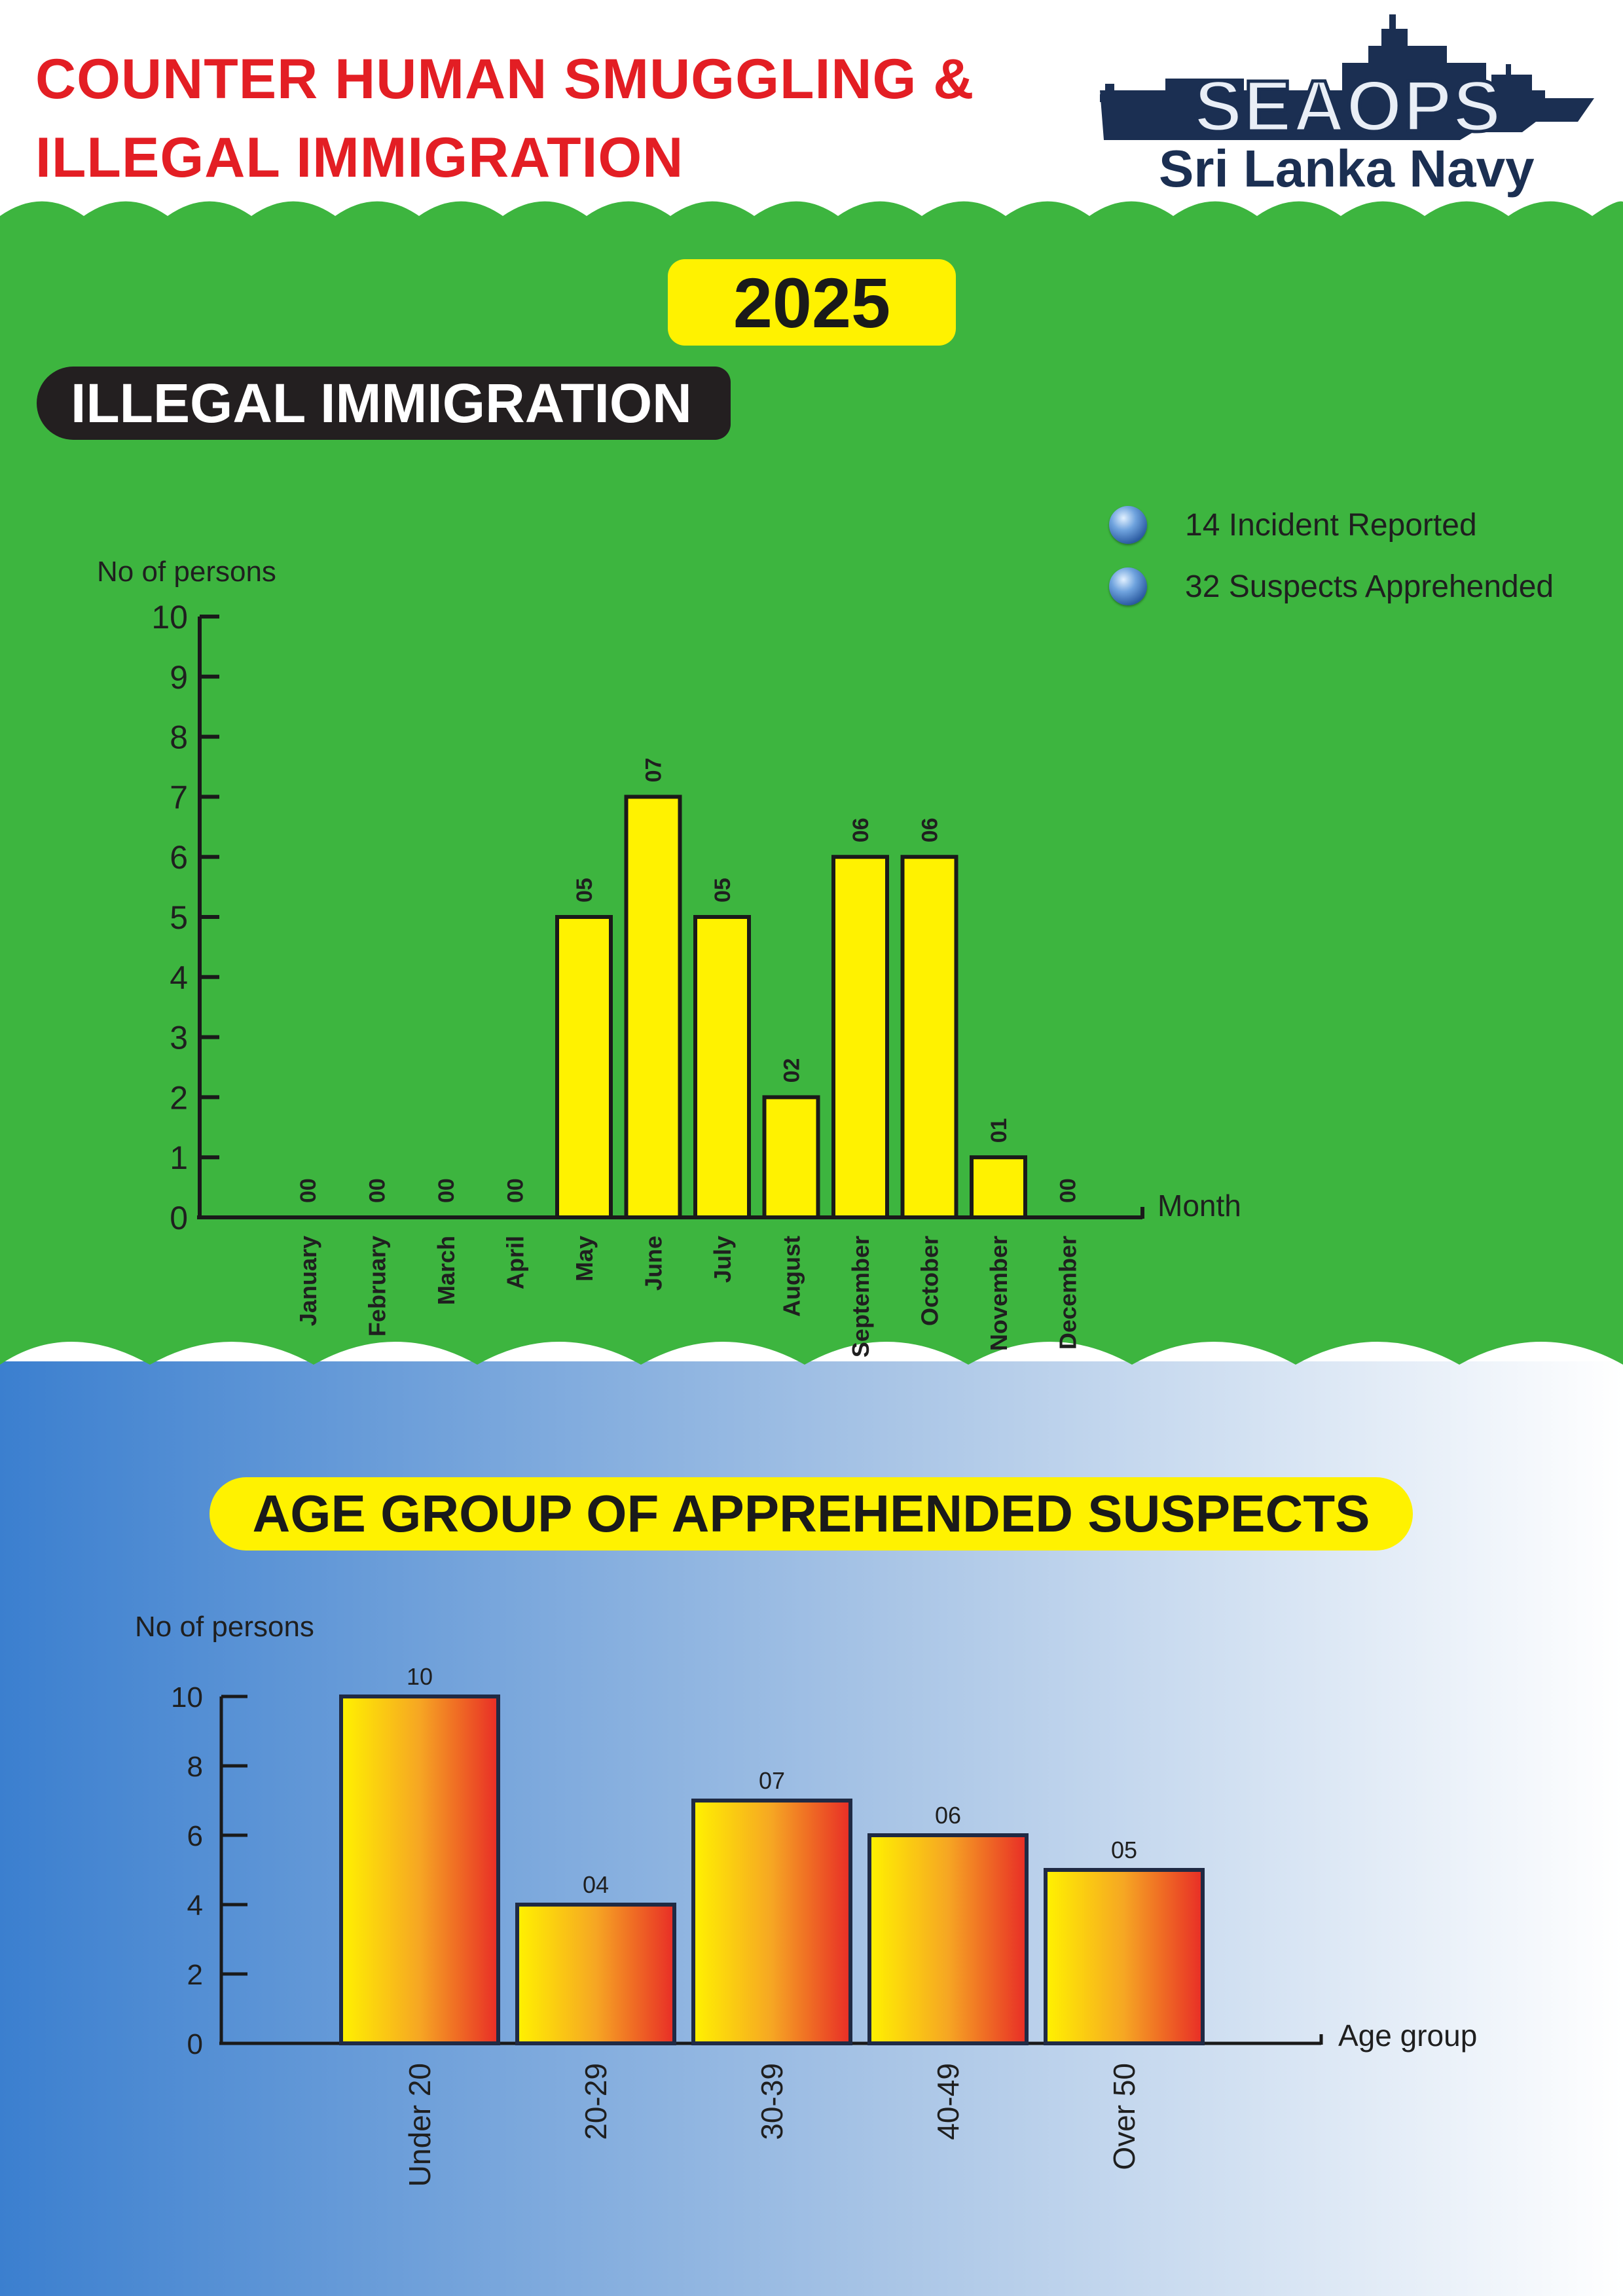  What do you see at coordinates (179, 1157) in the screenshot?
I see `y-tick-label: 1` at bounding box center [179, 1157].